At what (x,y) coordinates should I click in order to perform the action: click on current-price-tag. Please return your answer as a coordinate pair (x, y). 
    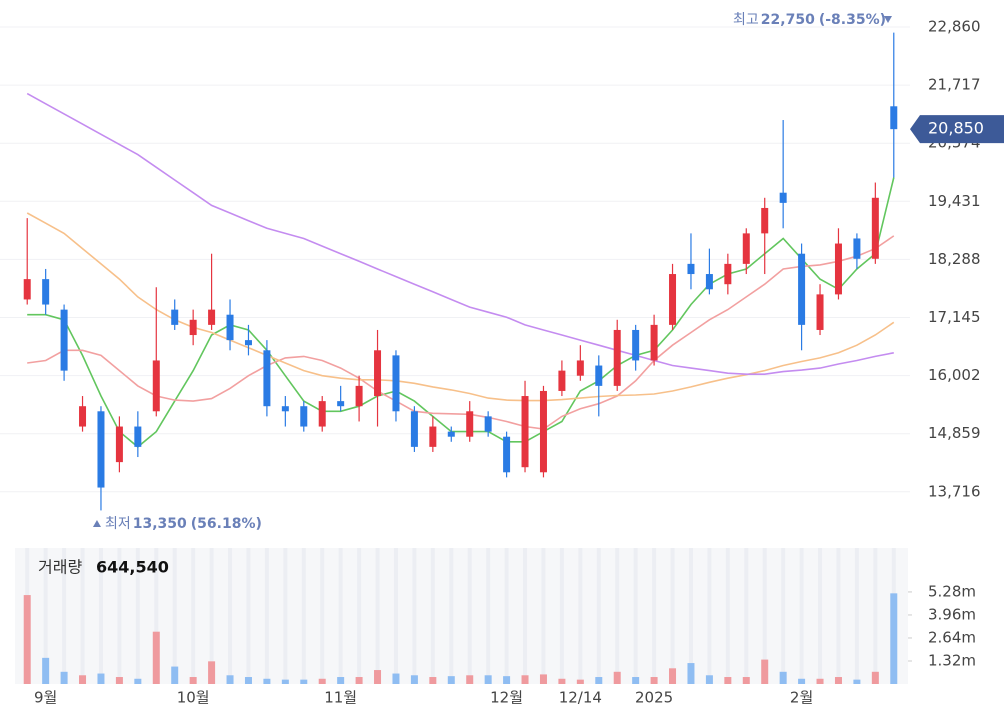
    Looking at the image, I should click on (957, 129).